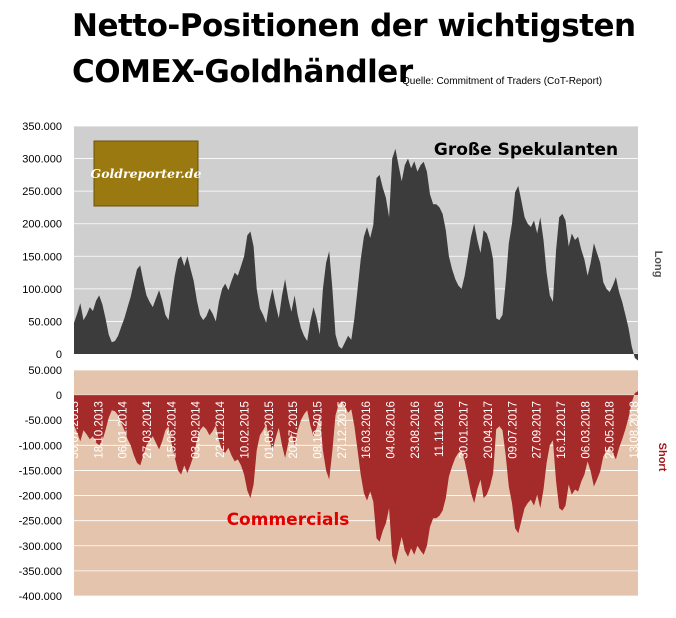 This screenshot has height=618, width=676. What do you see at coordinates (465, 430) in the screenshot?
I see `x-tick-label: 30.01.2017` at bounding box center [465, 430].